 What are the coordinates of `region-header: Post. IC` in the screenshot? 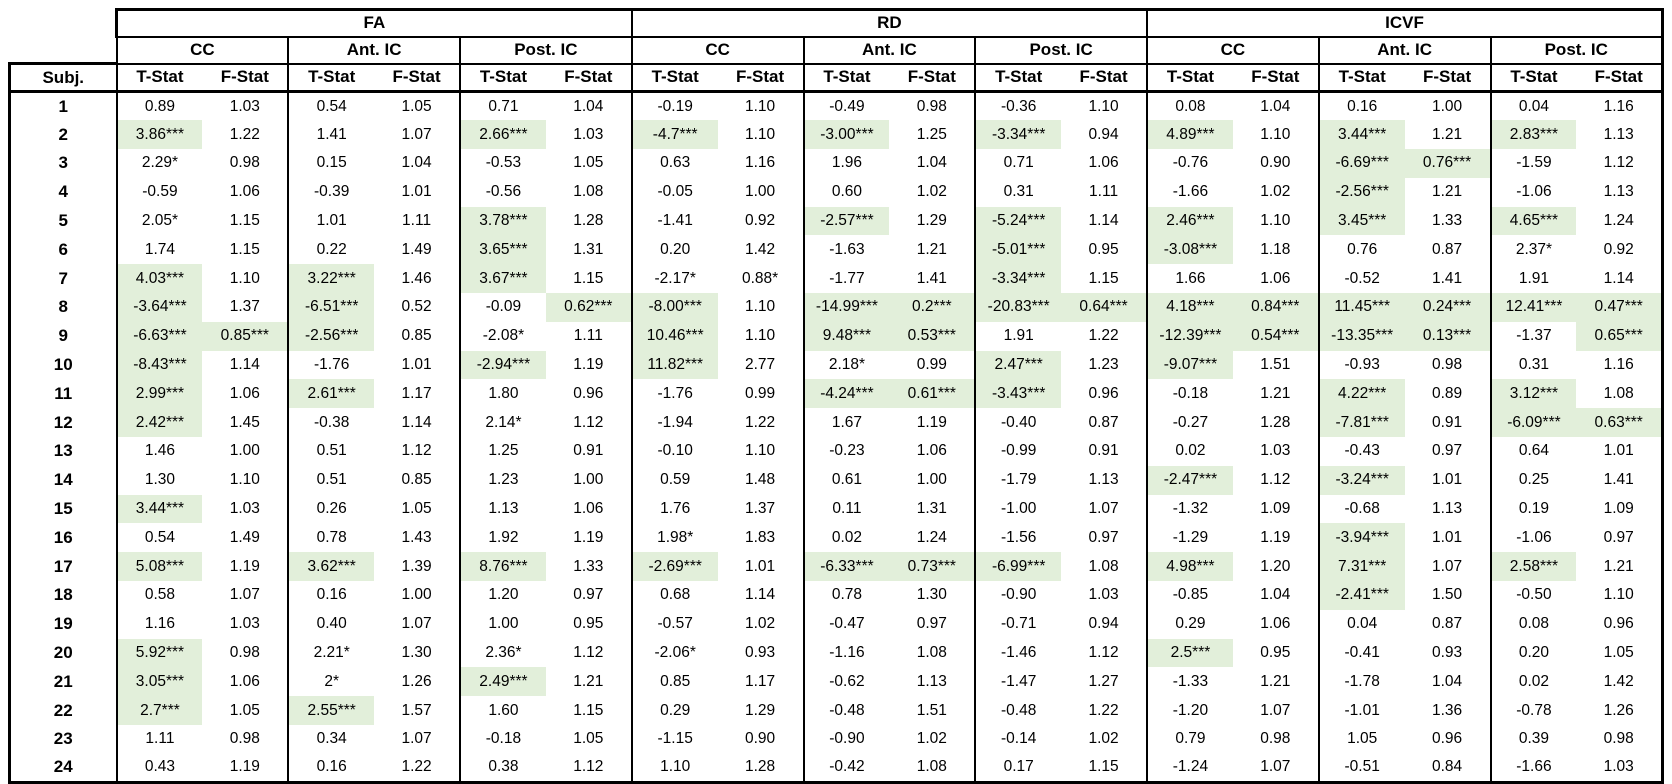 It's located at (1061, 50).